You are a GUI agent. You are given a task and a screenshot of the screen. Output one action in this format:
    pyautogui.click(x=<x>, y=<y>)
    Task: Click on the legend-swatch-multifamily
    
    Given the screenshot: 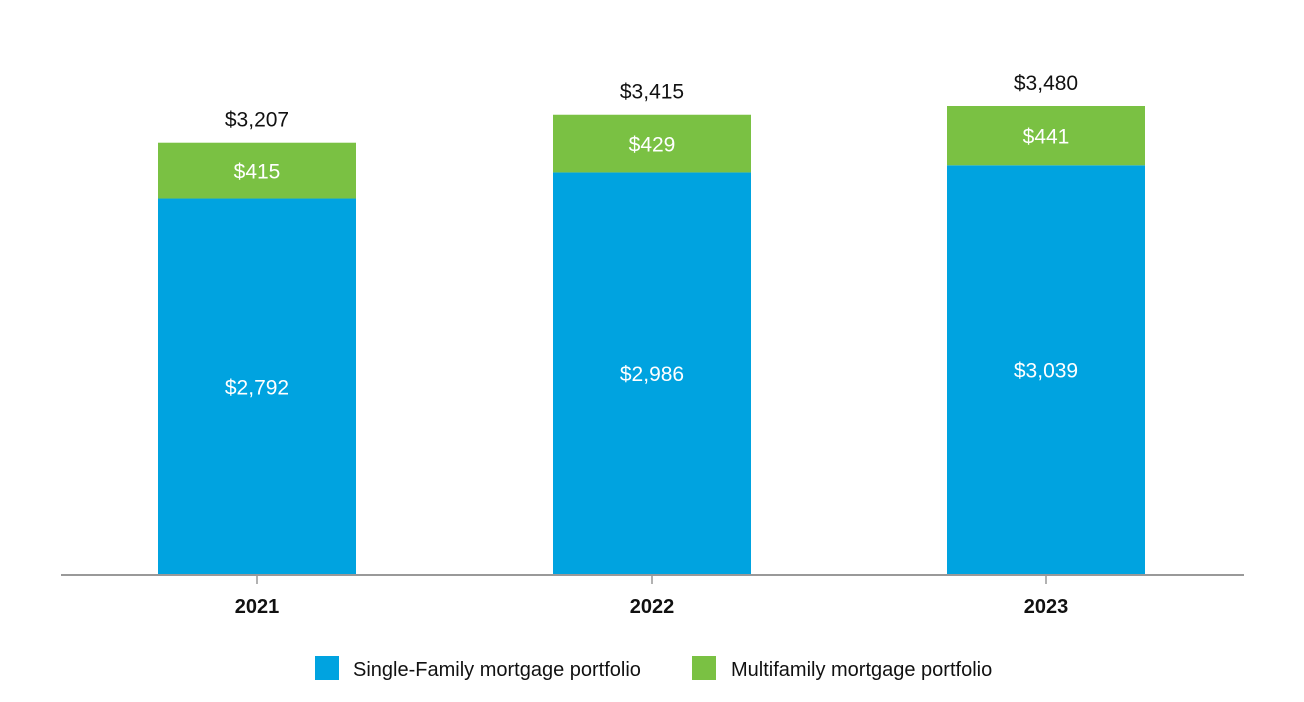 What is the action you would take?
    pyautogui.click(x=704, y=668)
    